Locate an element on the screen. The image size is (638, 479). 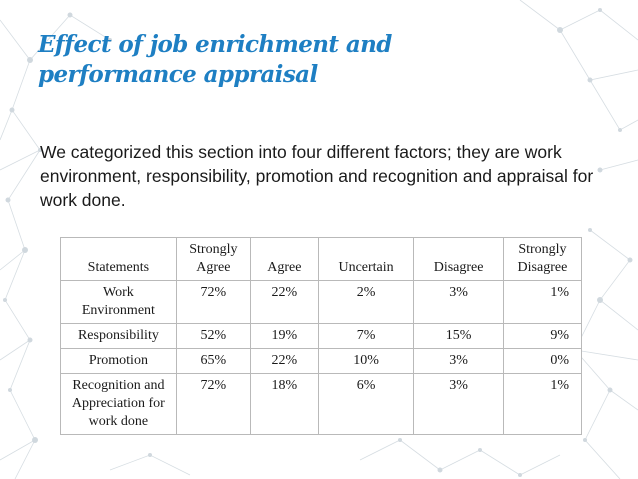
cell-uncertain: 10% is located at coordinates (366, 361).